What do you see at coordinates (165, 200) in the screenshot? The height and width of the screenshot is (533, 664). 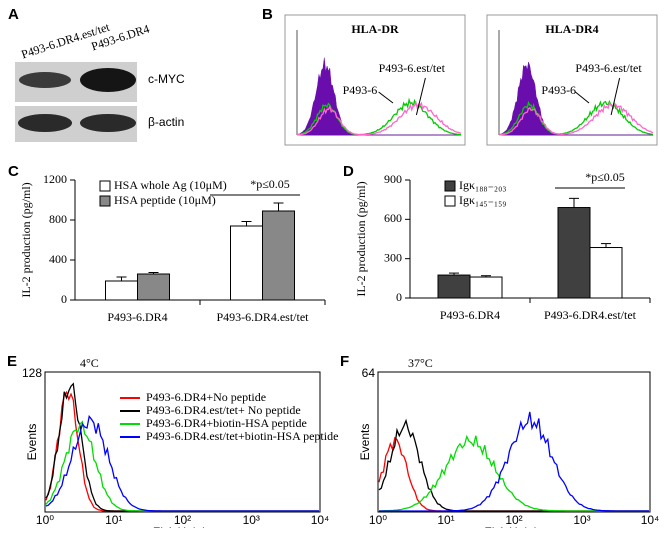 I see `legend-label: HSA peptide (10μM)` at bounding box center [165, 200].